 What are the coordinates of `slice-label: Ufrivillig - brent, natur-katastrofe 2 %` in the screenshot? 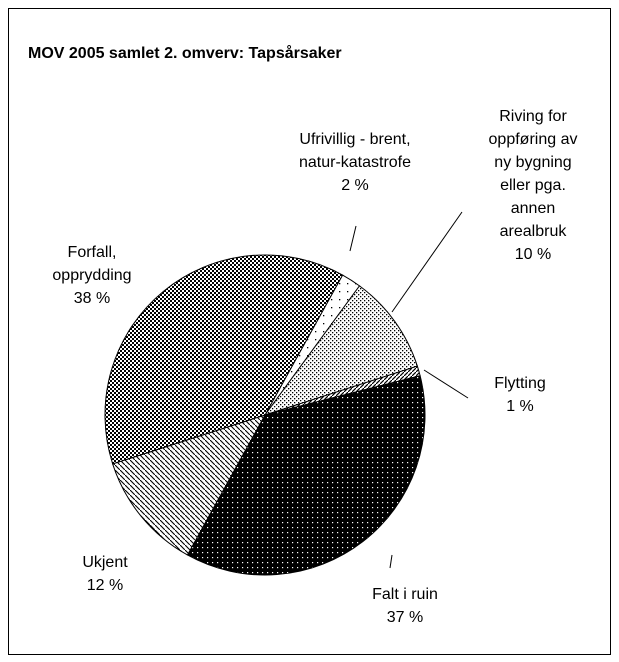 It's located at (355, 162).